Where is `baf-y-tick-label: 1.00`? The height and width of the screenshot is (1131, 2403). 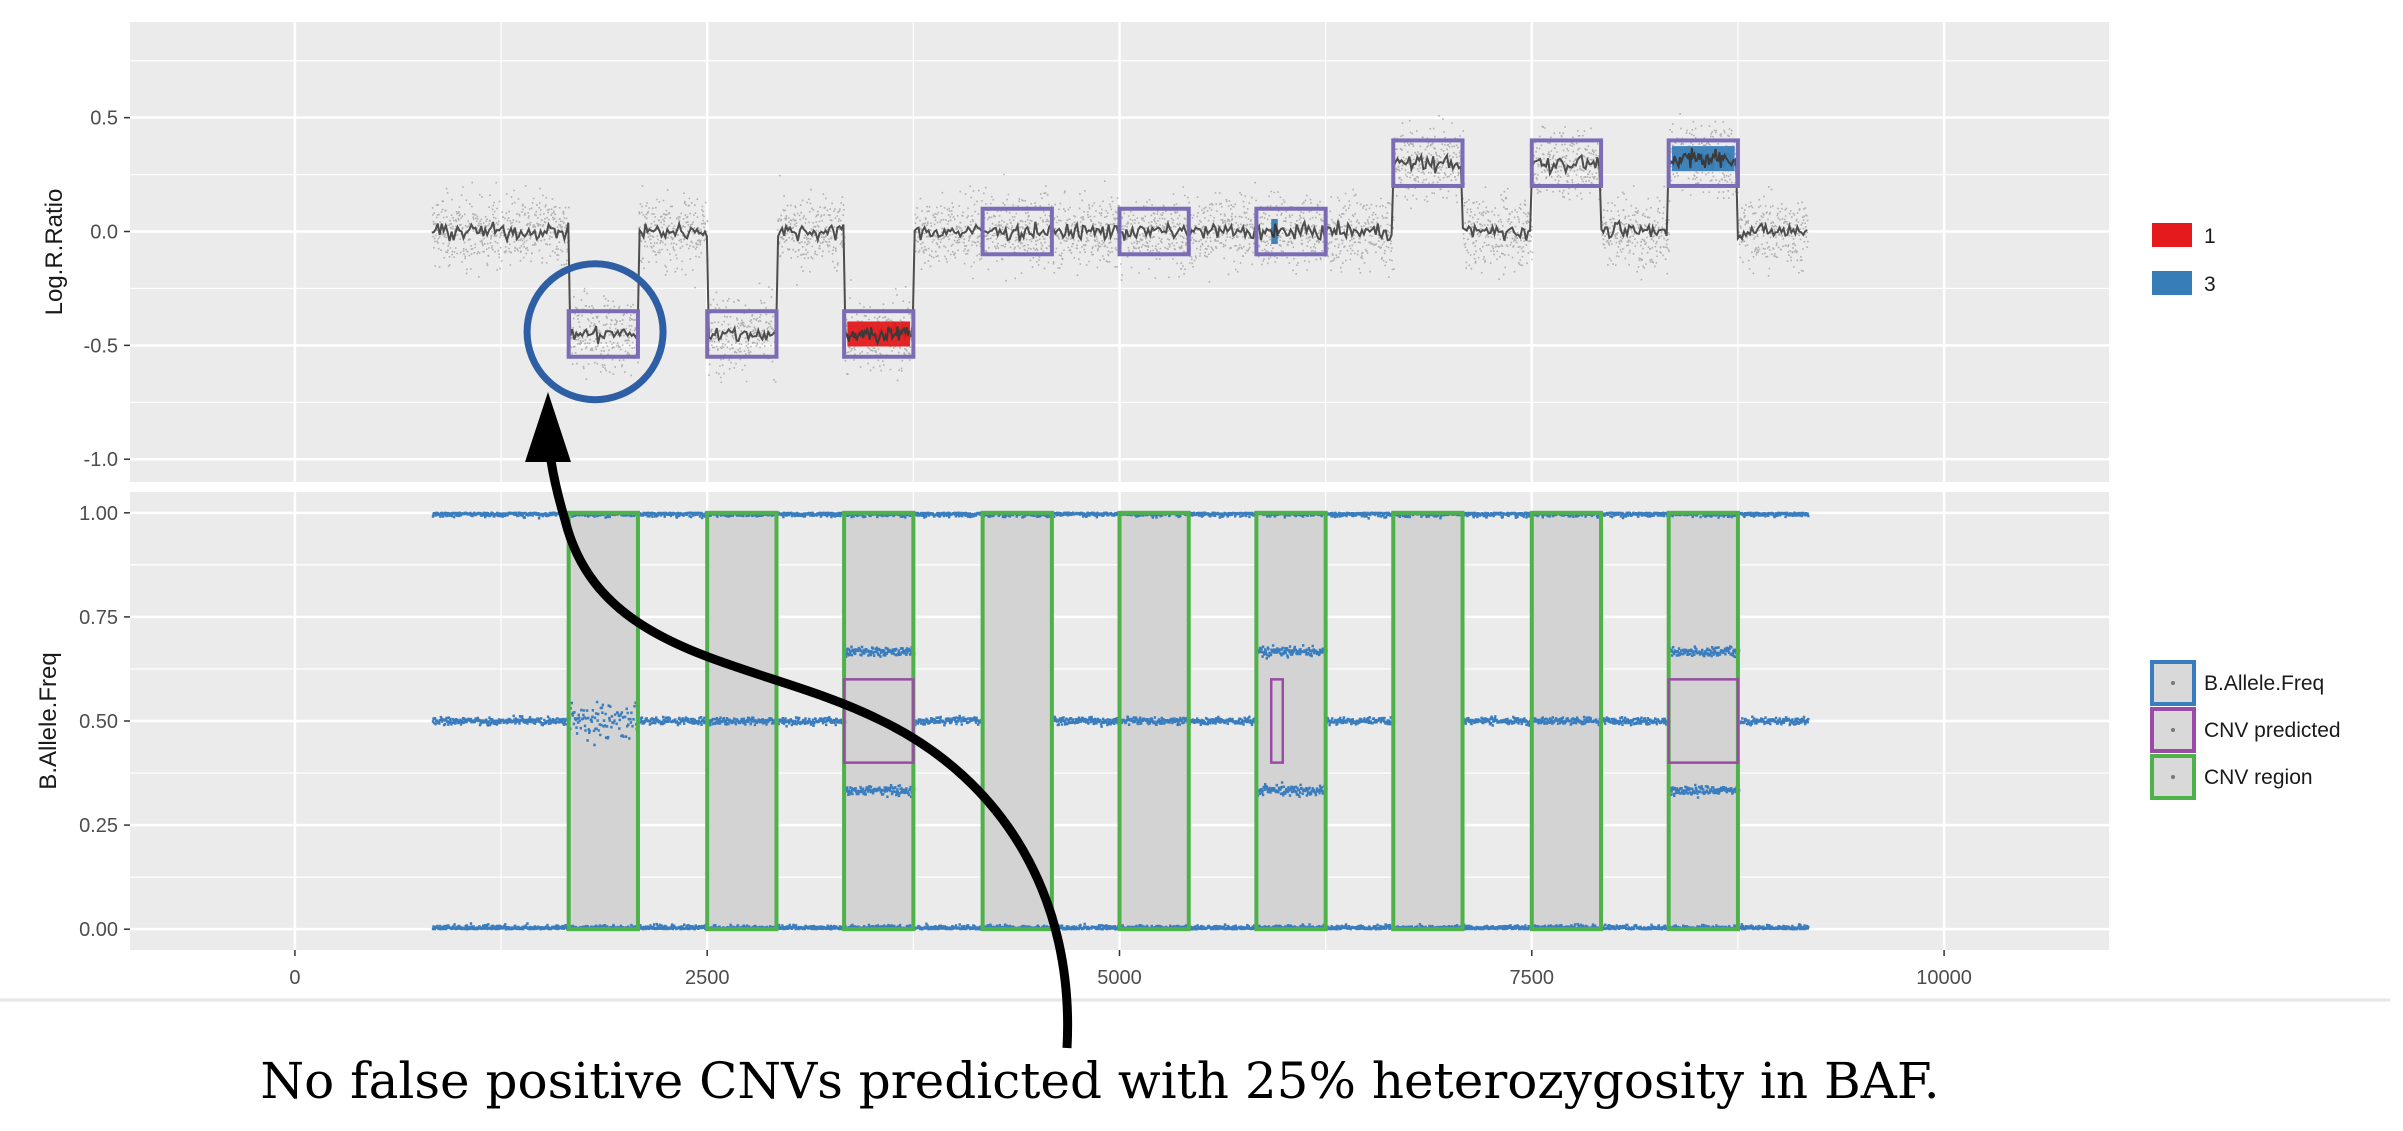
baf-y-tick-label: 1.00 is located at coordinates (98, 514).